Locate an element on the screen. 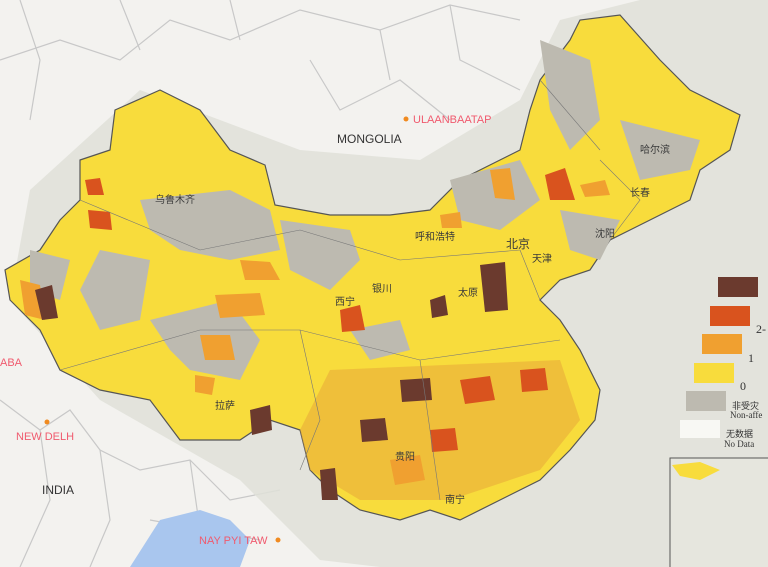 This screenshot has height=567, width=768. legend-label: 非受灾 is located at coordinates (745, 405).